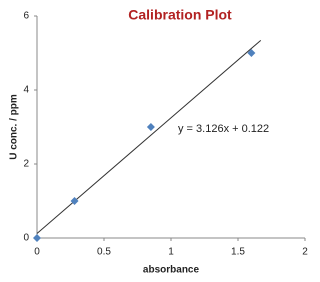 This screenshot has width=320, height=282. Describe the element at coordinates (26, 238) in the screenshot. I see `y-tick-label: 0` at that location.